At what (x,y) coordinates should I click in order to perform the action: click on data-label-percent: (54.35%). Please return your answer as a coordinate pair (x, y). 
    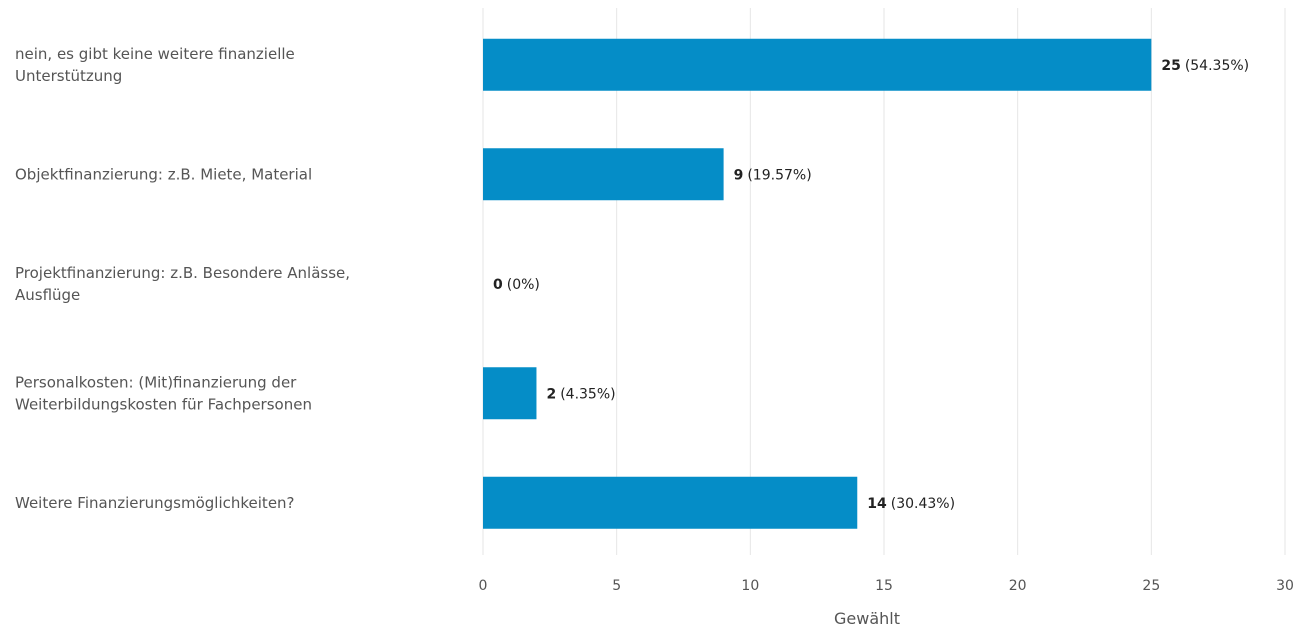
    Looking at the image, I should click on (1217, 66).